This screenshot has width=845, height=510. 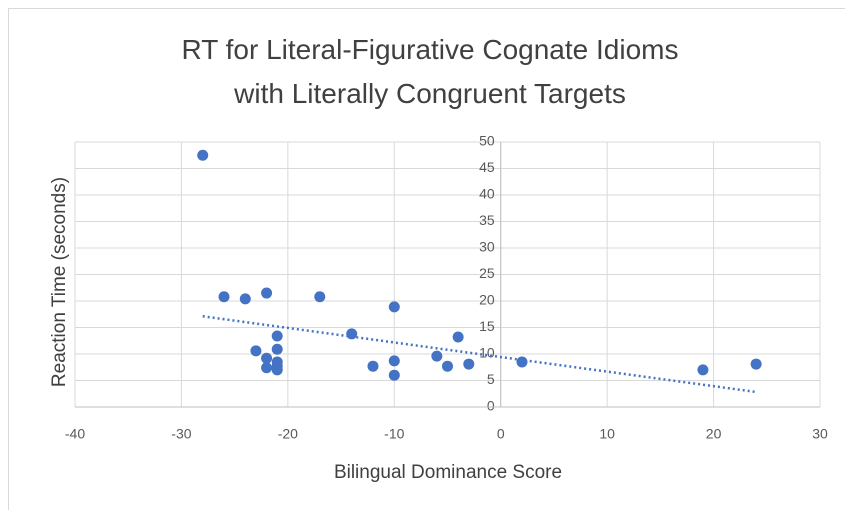 I want to click on x-tick-label: -30, so click(x=181, y=434).